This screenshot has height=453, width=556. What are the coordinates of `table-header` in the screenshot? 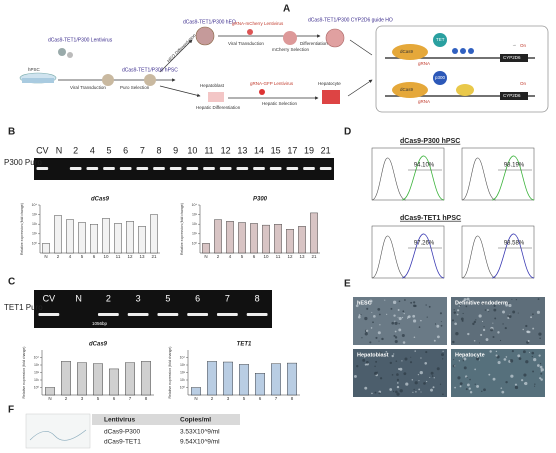 It's located at (166, 419).